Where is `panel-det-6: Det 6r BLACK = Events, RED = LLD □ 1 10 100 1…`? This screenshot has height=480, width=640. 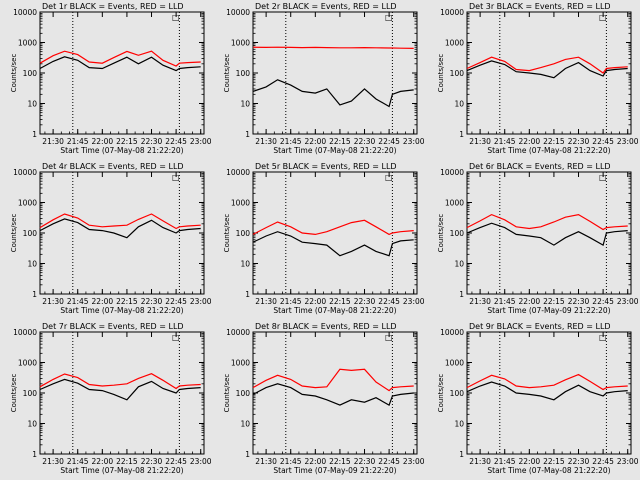 panel-det-6: Det 6r BLACK = Events, RED = LLD □ 1 10 100 1… is located at coordinates (538, 238).